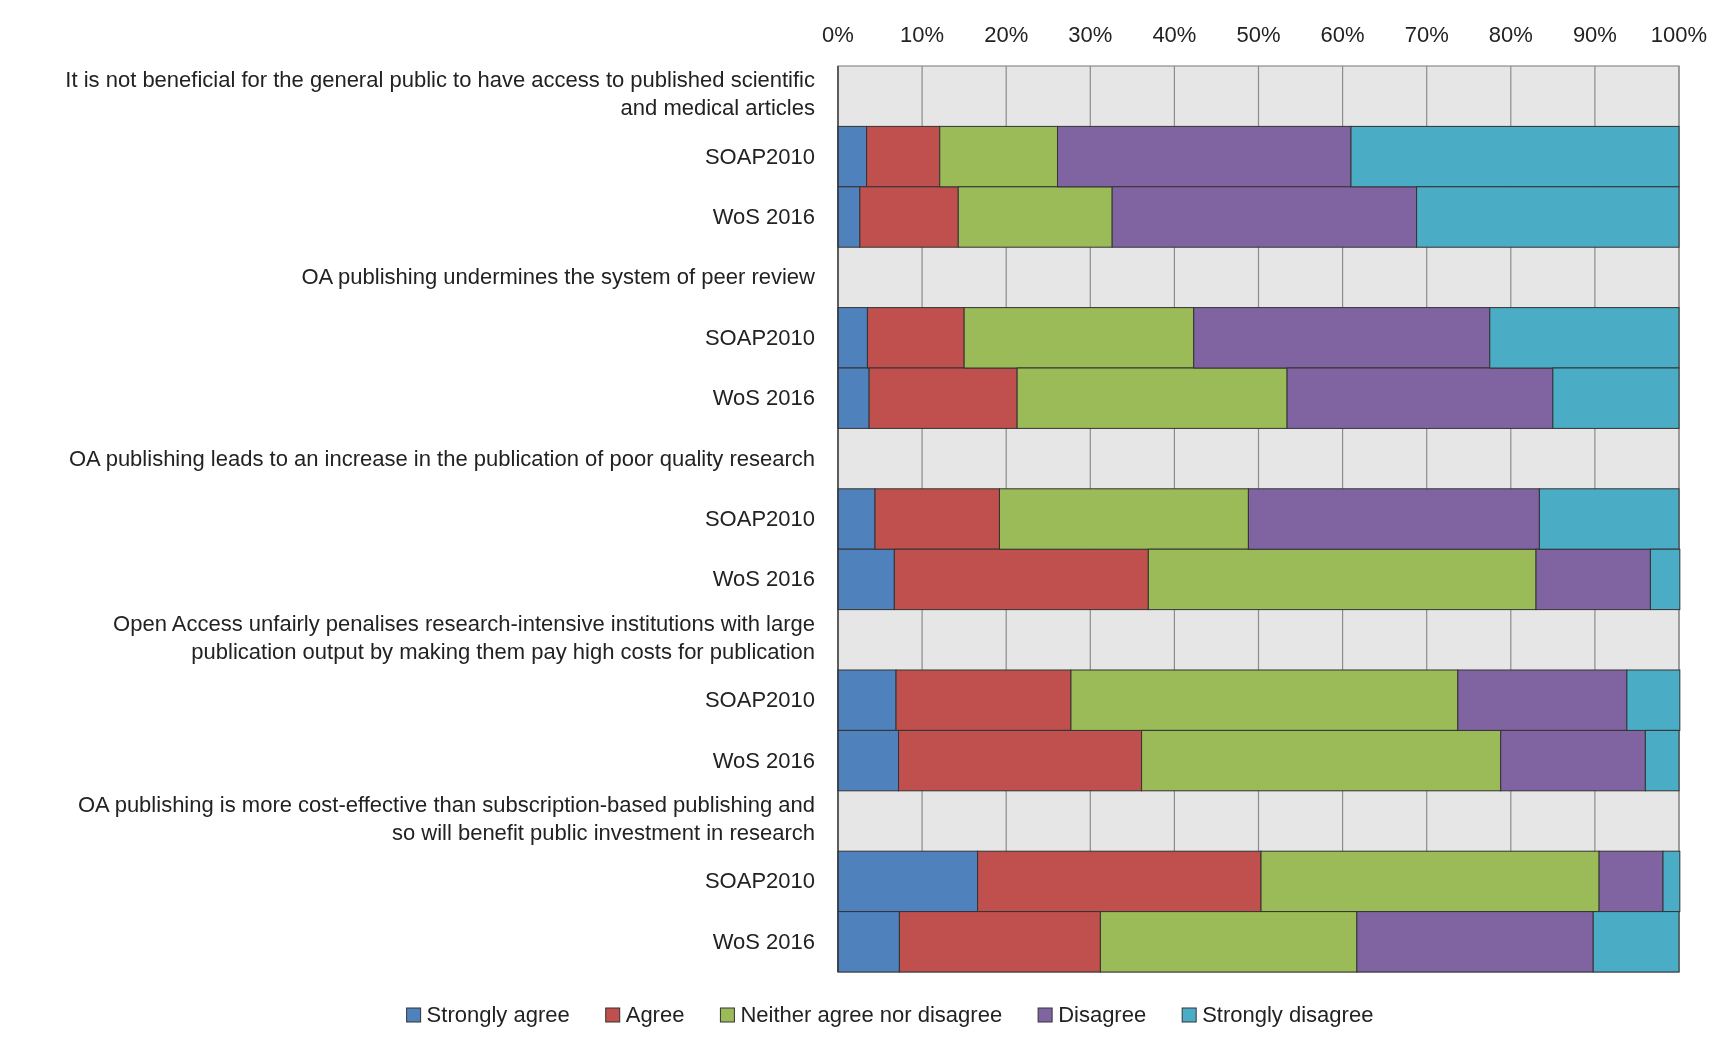 This screenshot has height=1056, width=1722. What do you see at coordinates (1102, 1014) in the screenshot?
I see `legend-label: Disagree` at bounding box center [1102, 1014].